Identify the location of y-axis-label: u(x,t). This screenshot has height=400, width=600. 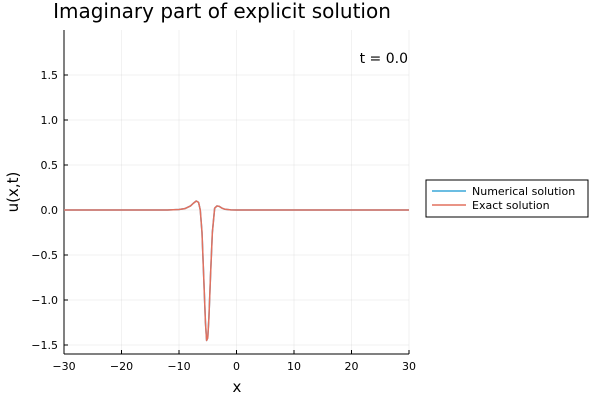
(13, 192).